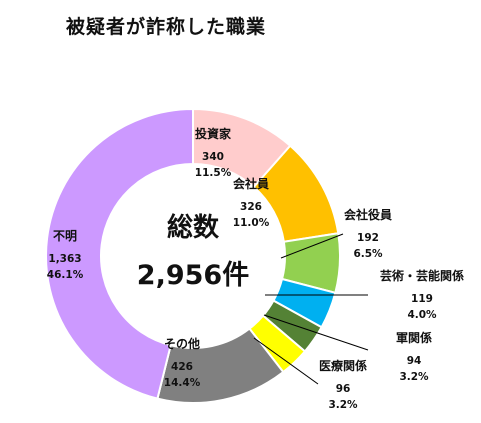 This screenshot has height=423, width=481. I want to click on slice-value-7: 1,363, so click(64, 259).